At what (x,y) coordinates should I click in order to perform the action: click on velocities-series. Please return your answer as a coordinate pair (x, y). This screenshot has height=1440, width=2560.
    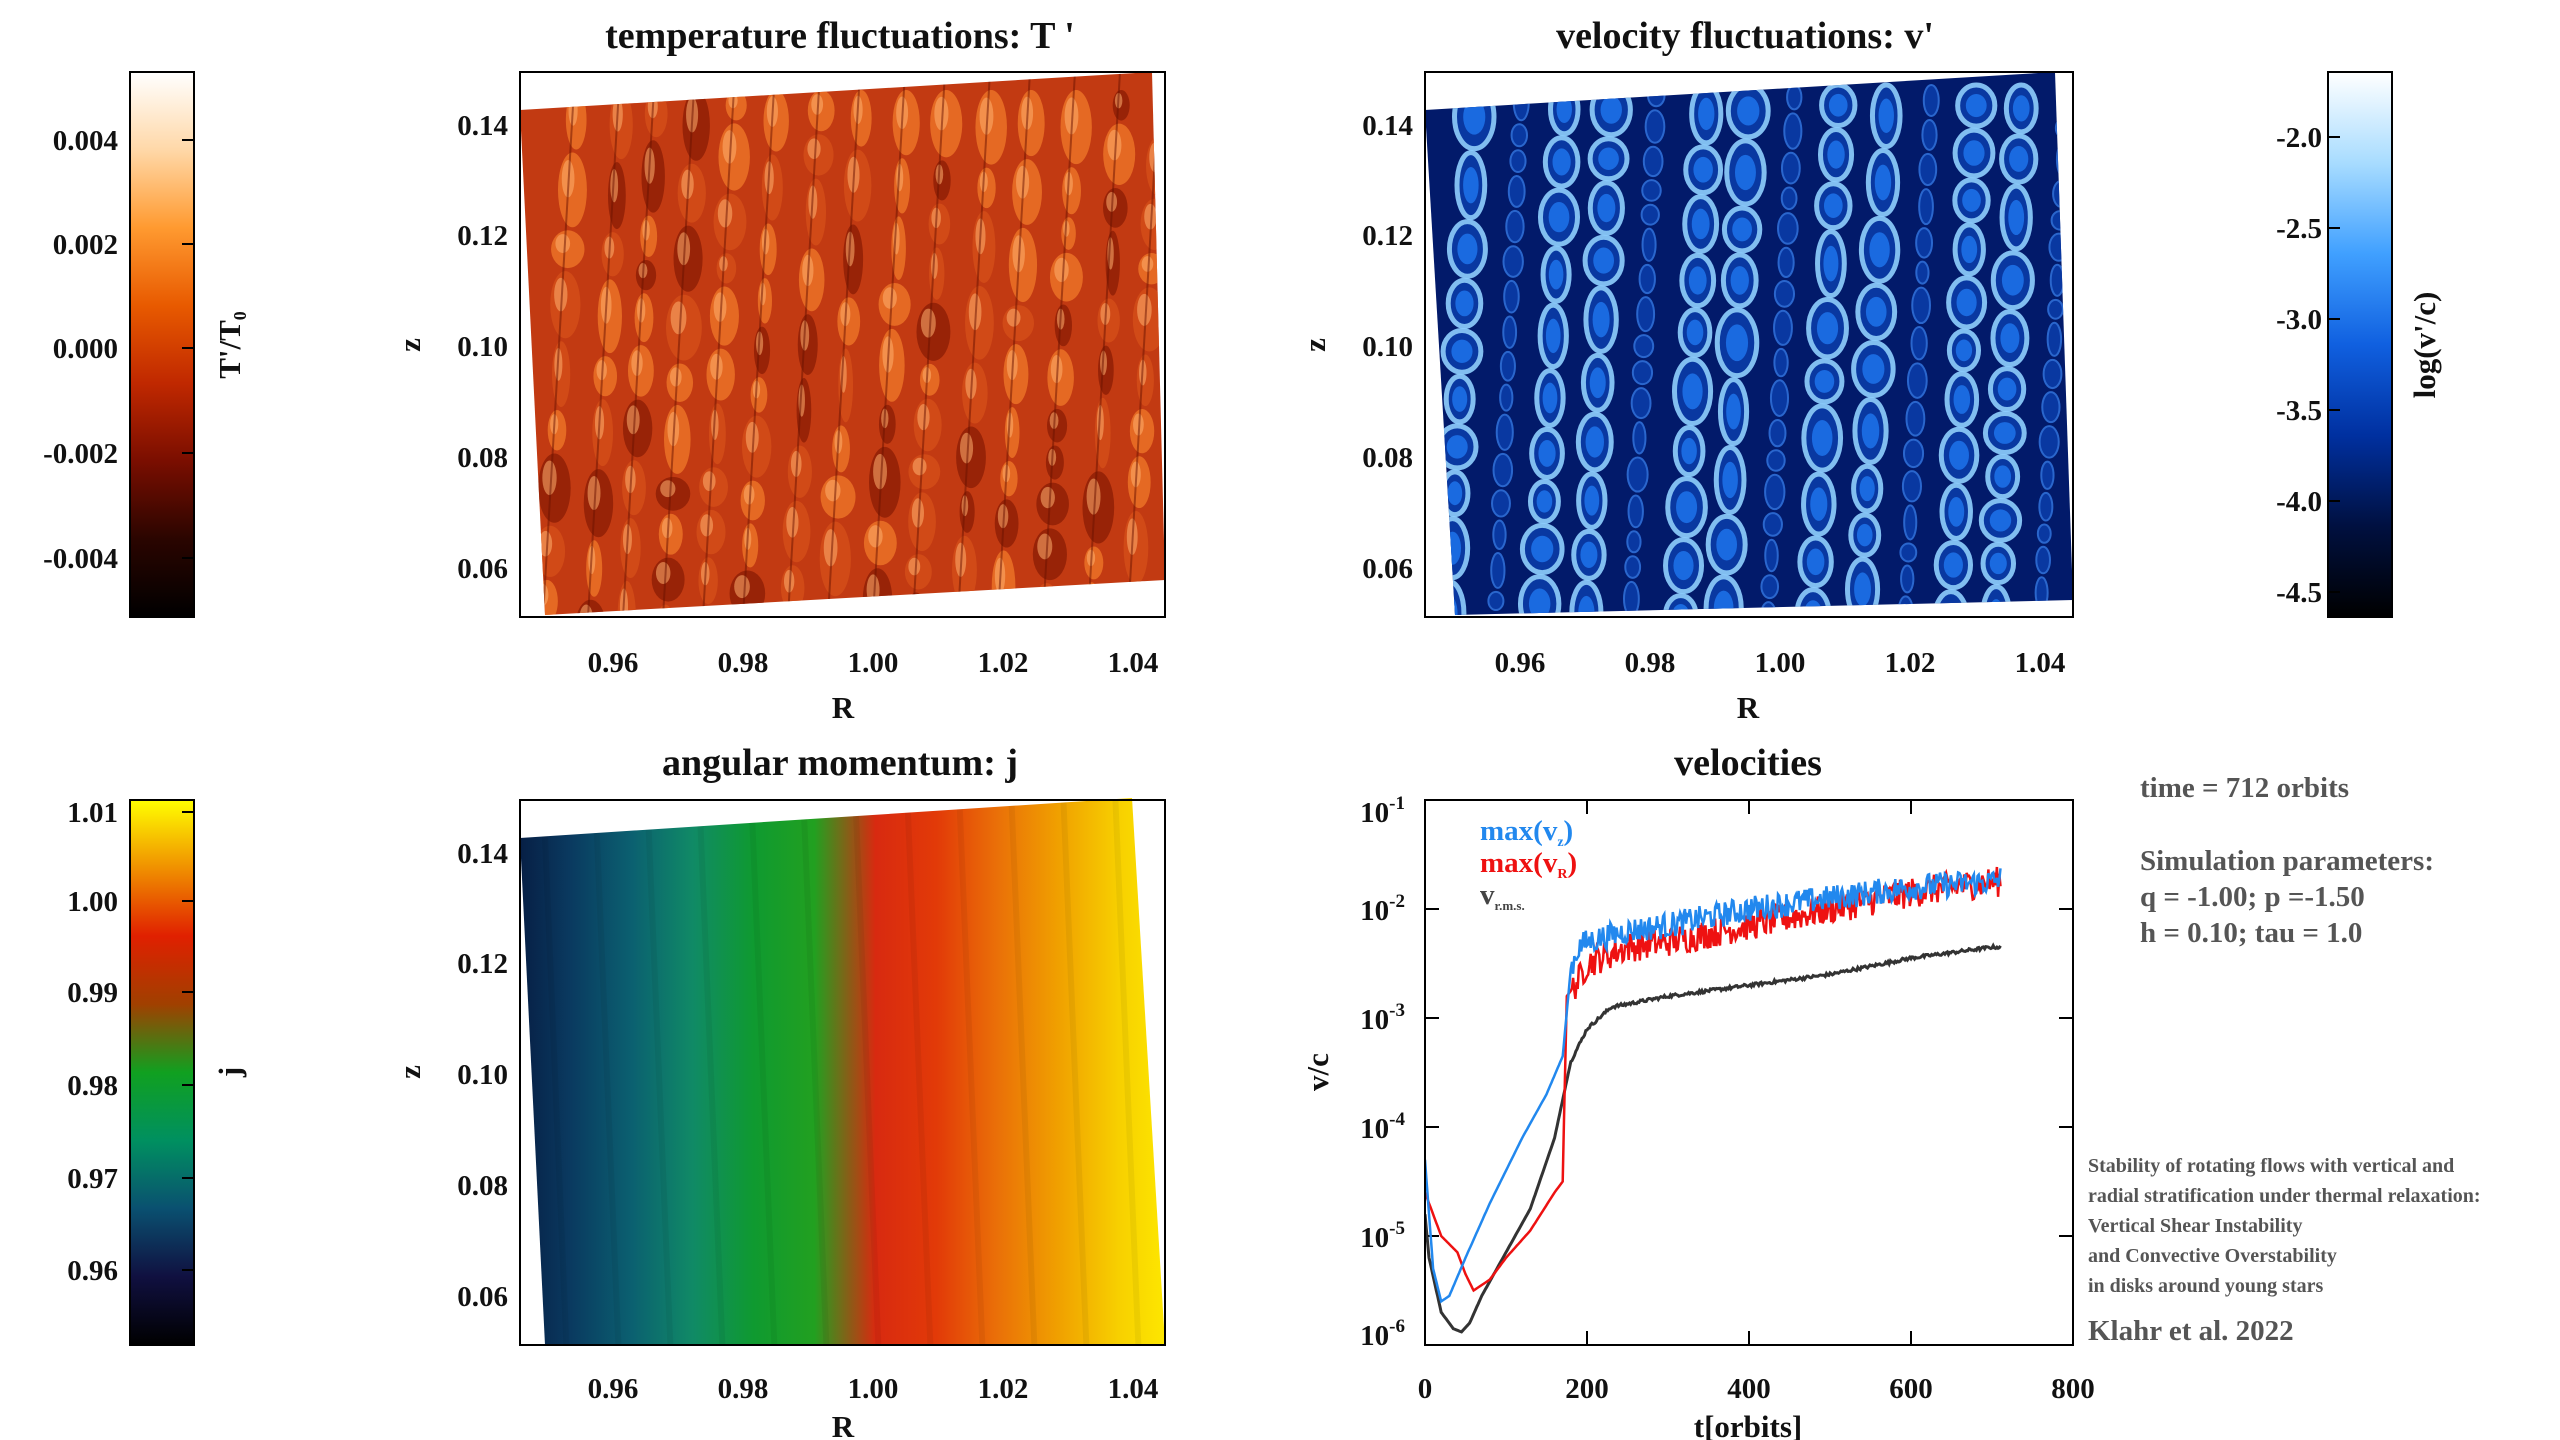
    Looking at the image, I should click on (1713, 1100).